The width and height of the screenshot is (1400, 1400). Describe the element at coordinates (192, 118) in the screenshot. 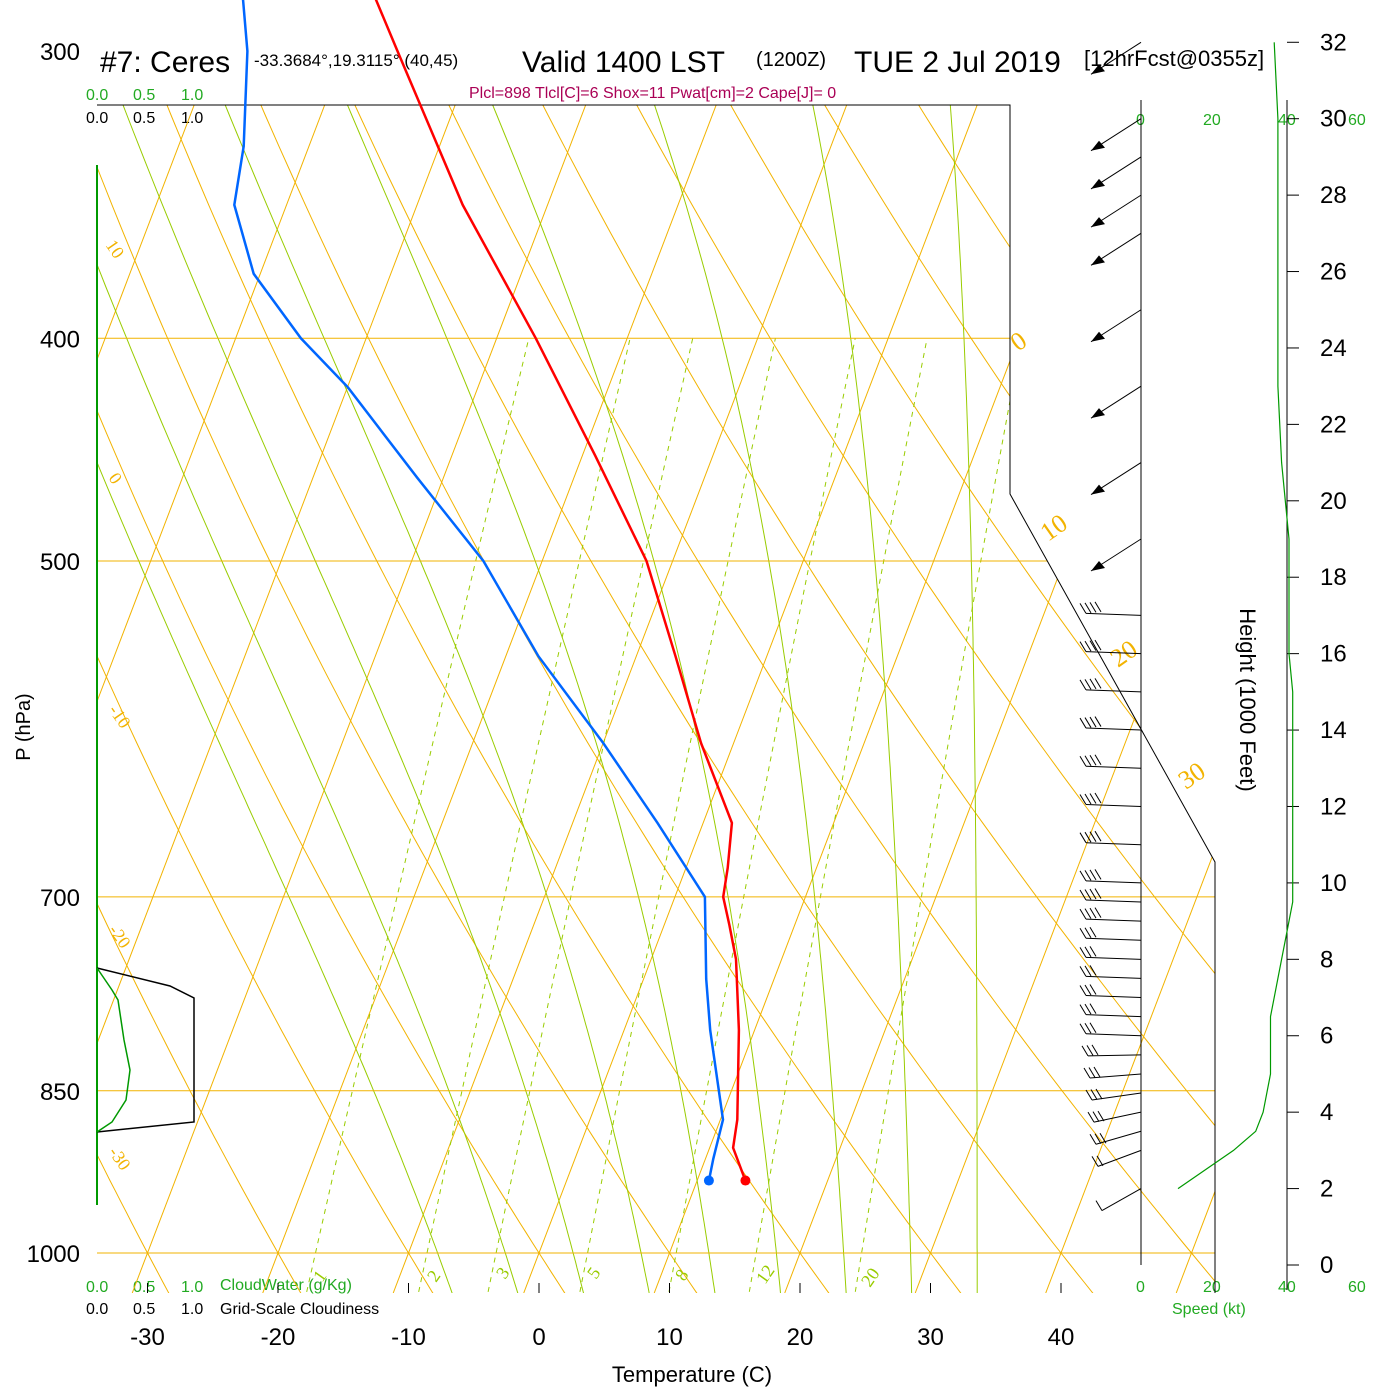

I see `cloud-scale-top-black-2: 1.0` at that location.